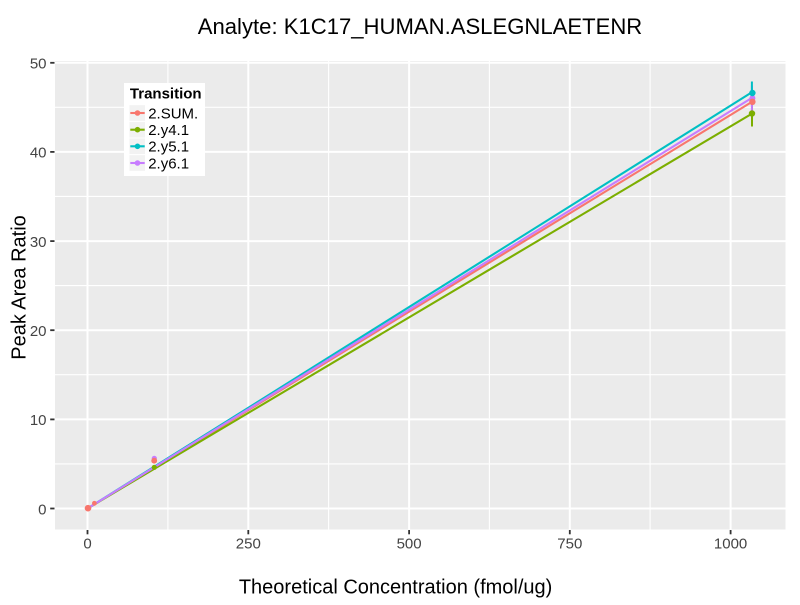  What do you see at coordinates (395, 588) in the screenshot?
I see `svg-text:Theoretical Concentration (fmo: Theoretical Concentration (fmol/ug)` at bounding box center [395, 588].